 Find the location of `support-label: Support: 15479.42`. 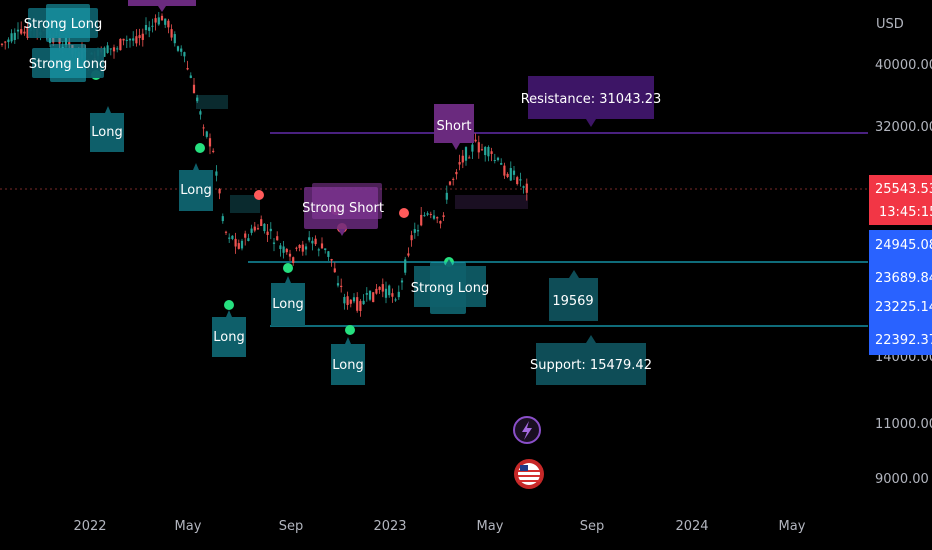

support-label: Support: 15479.42 is located at coordinates (591, 360).